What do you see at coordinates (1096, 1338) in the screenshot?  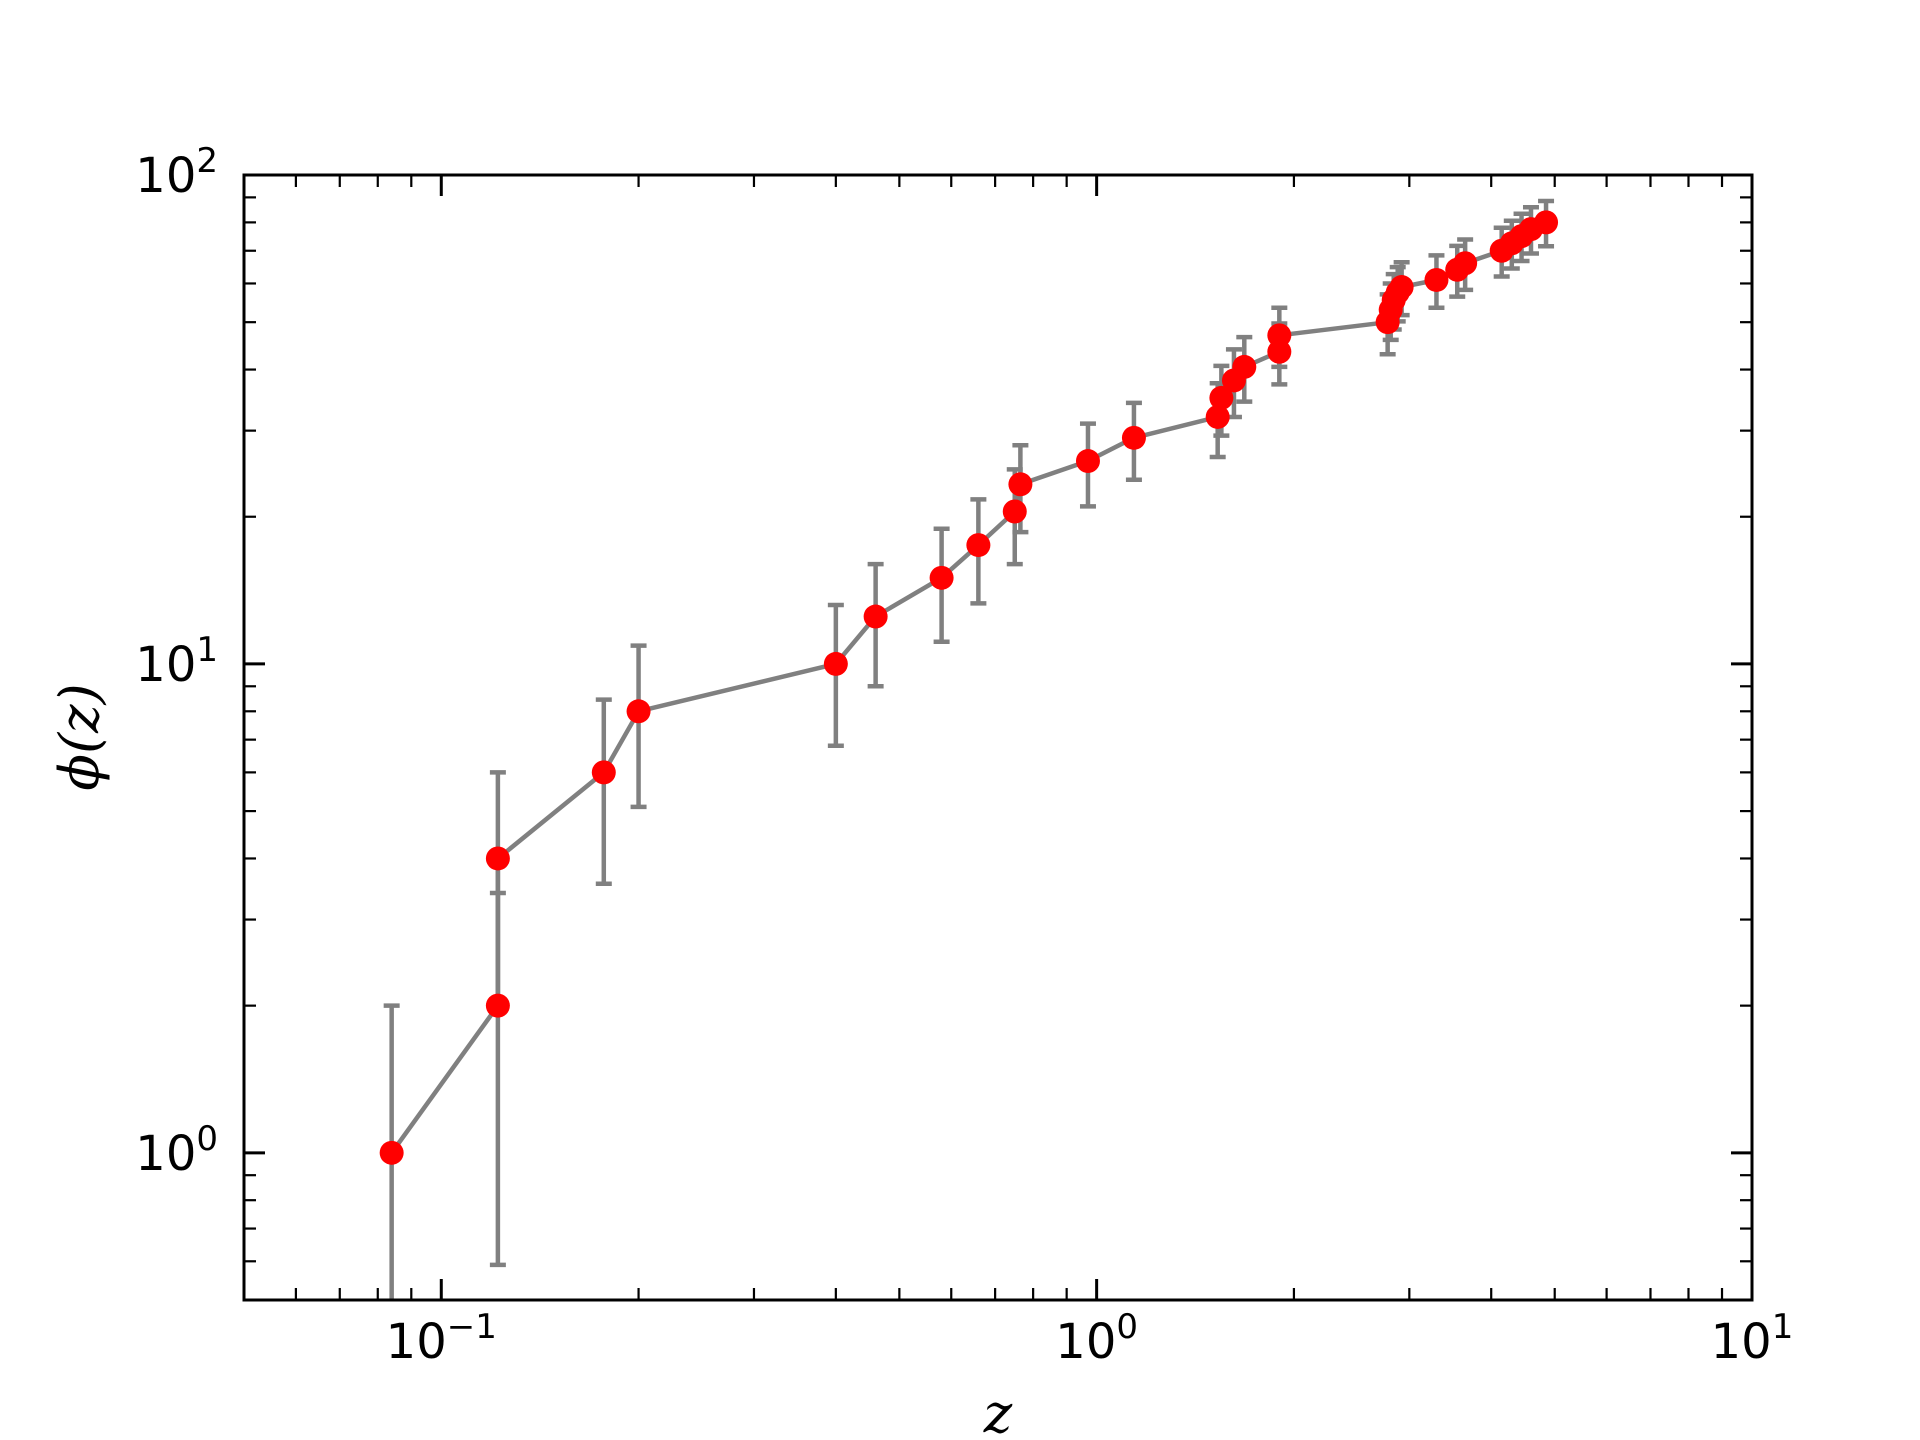 I see `x-tick-label: 10⁰` at bounding box center [1096, 1338].